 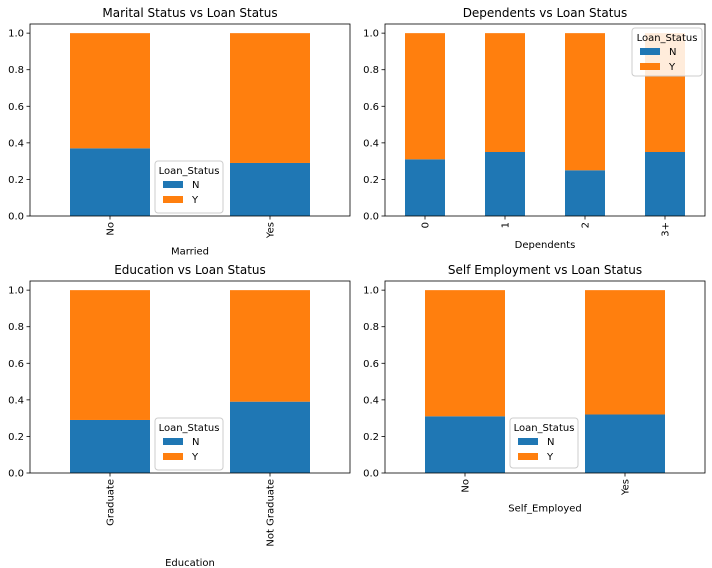 What do you see at coordinates (189, 13) in the screenshot?
I see `chart-title: Marital Status vs Loan Status` at bounding box center [189, 13].